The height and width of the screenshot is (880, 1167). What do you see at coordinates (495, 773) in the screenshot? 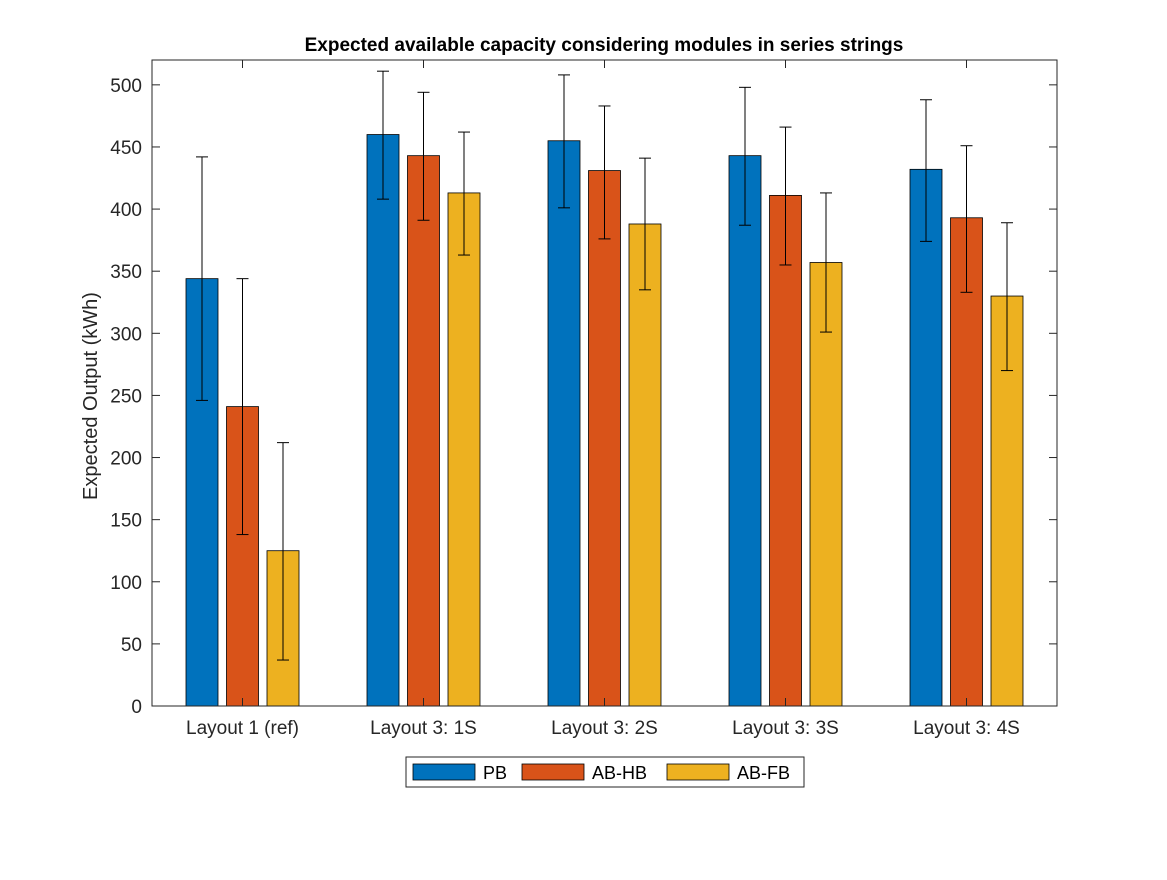
I see `legend-label: PB` at bounding box center [495, 773].